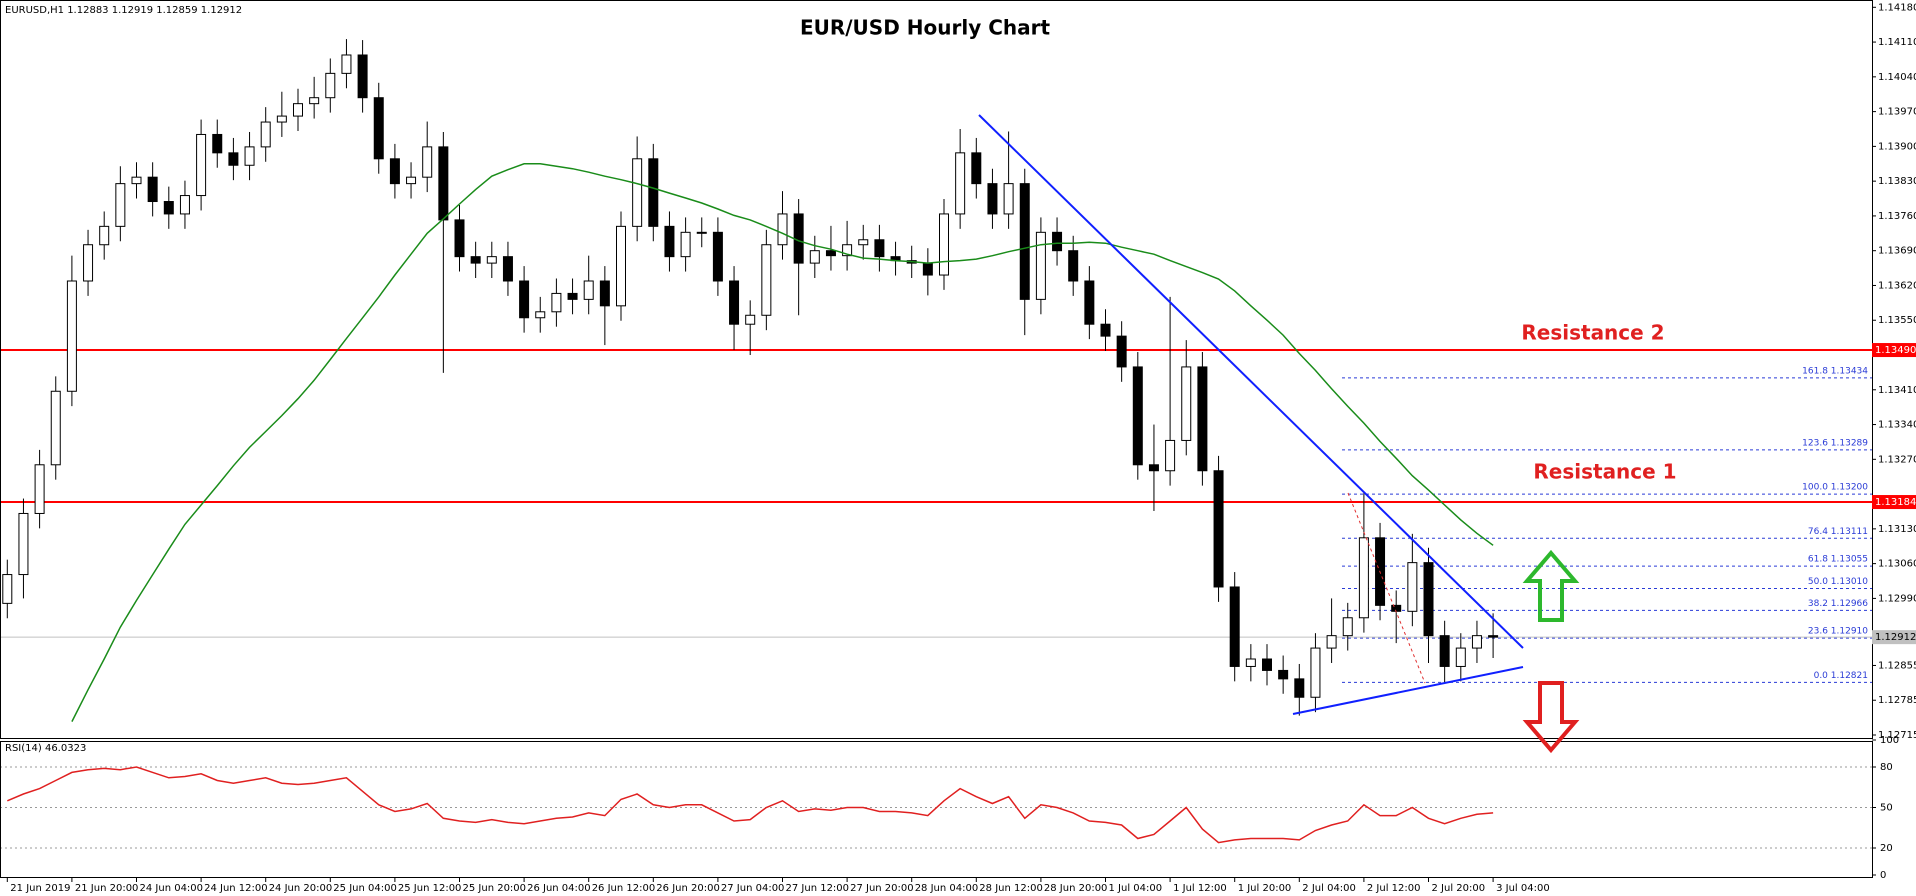  I want to click on x-tick-label: 24 Jun 20:00, so click(301, 888).